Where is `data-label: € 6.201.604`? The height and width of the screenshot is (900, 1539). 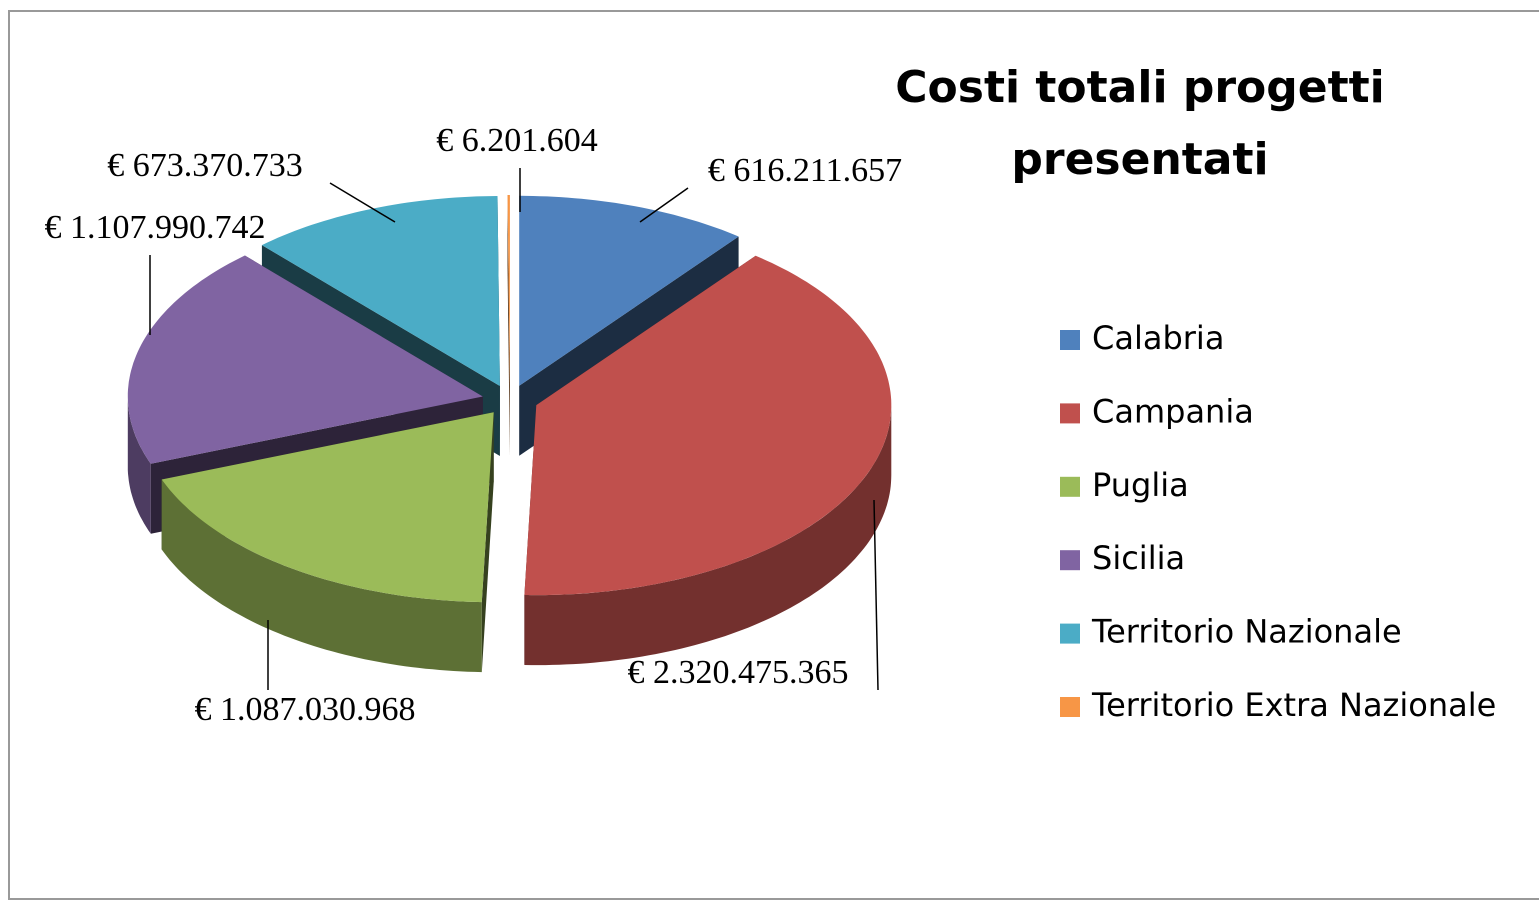
data-label: € 6.201.604 is located at coordinates (517, 140).